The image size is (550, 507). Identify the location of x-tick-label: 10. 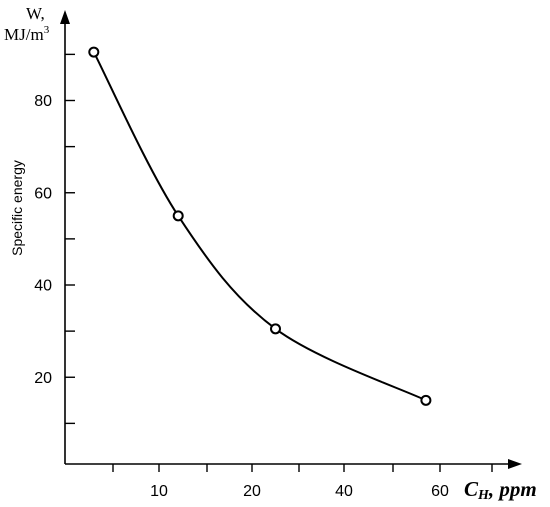
(159, 491).